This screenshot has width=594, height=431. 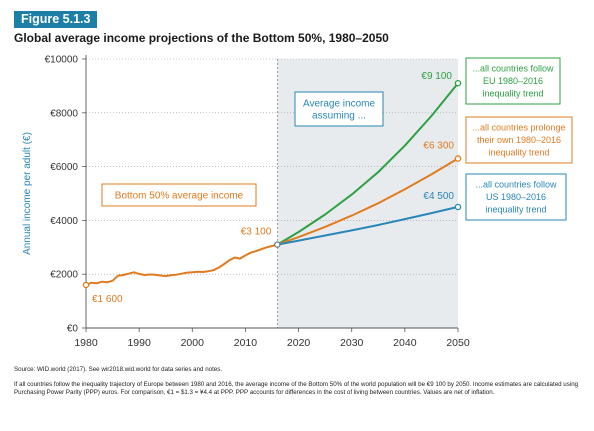 What do you see at coordinates (86, 285) in the screenshot?
I see `marker-start` at bounding box center [86, 285].